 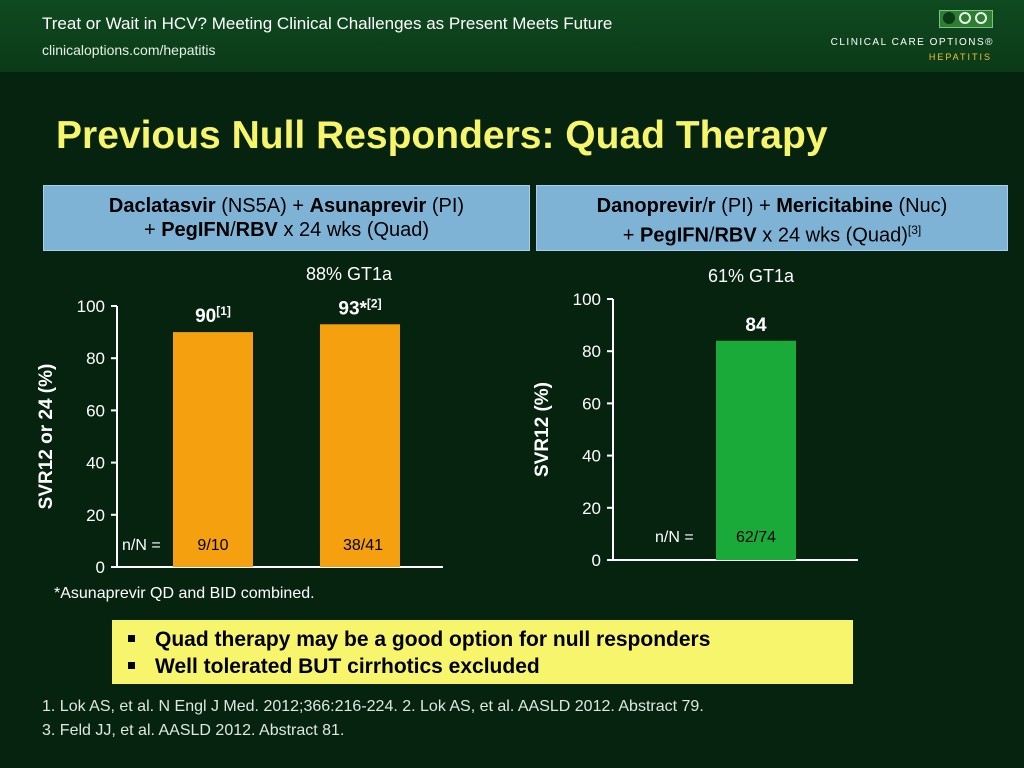 I want to click on n-value-label: 9/10, so click(x=212, y=545).